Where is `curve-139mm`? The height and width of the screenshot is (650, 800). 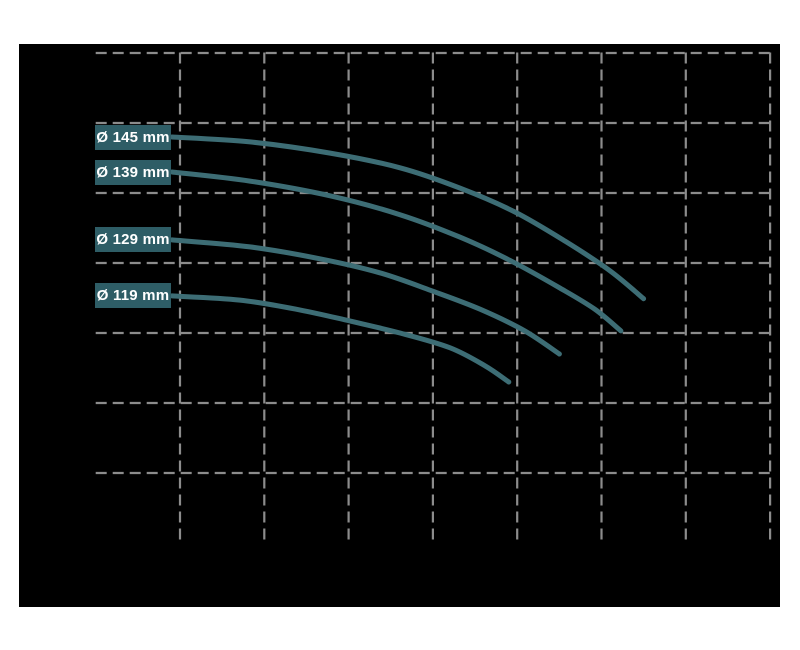
curve-139mm is located at coordinates (396, 251).